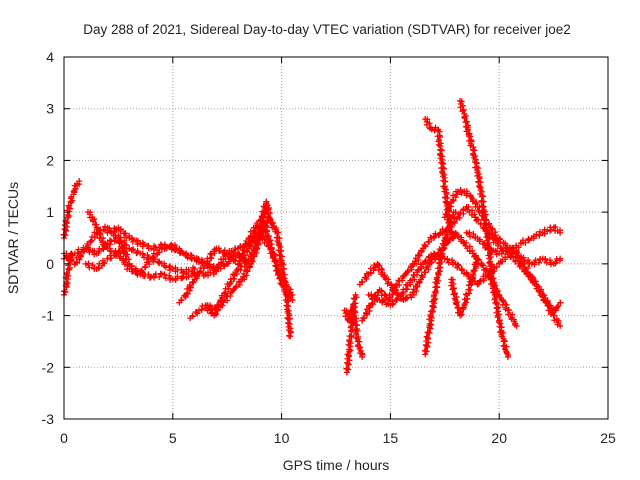  Describe the element at coordinates (353, 331) in the screenshot. I see `series-arc-m` at that location.